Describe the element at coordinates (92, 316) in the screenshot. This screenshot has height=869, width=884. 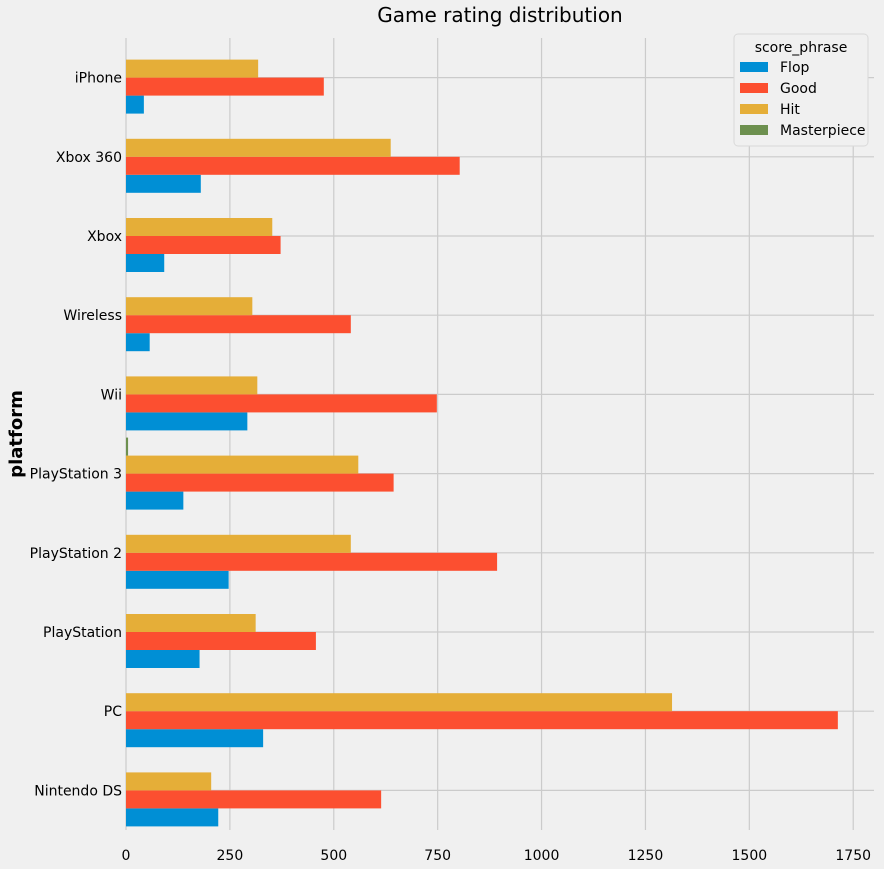
I see `y-tick-label: Wireless` at that location.